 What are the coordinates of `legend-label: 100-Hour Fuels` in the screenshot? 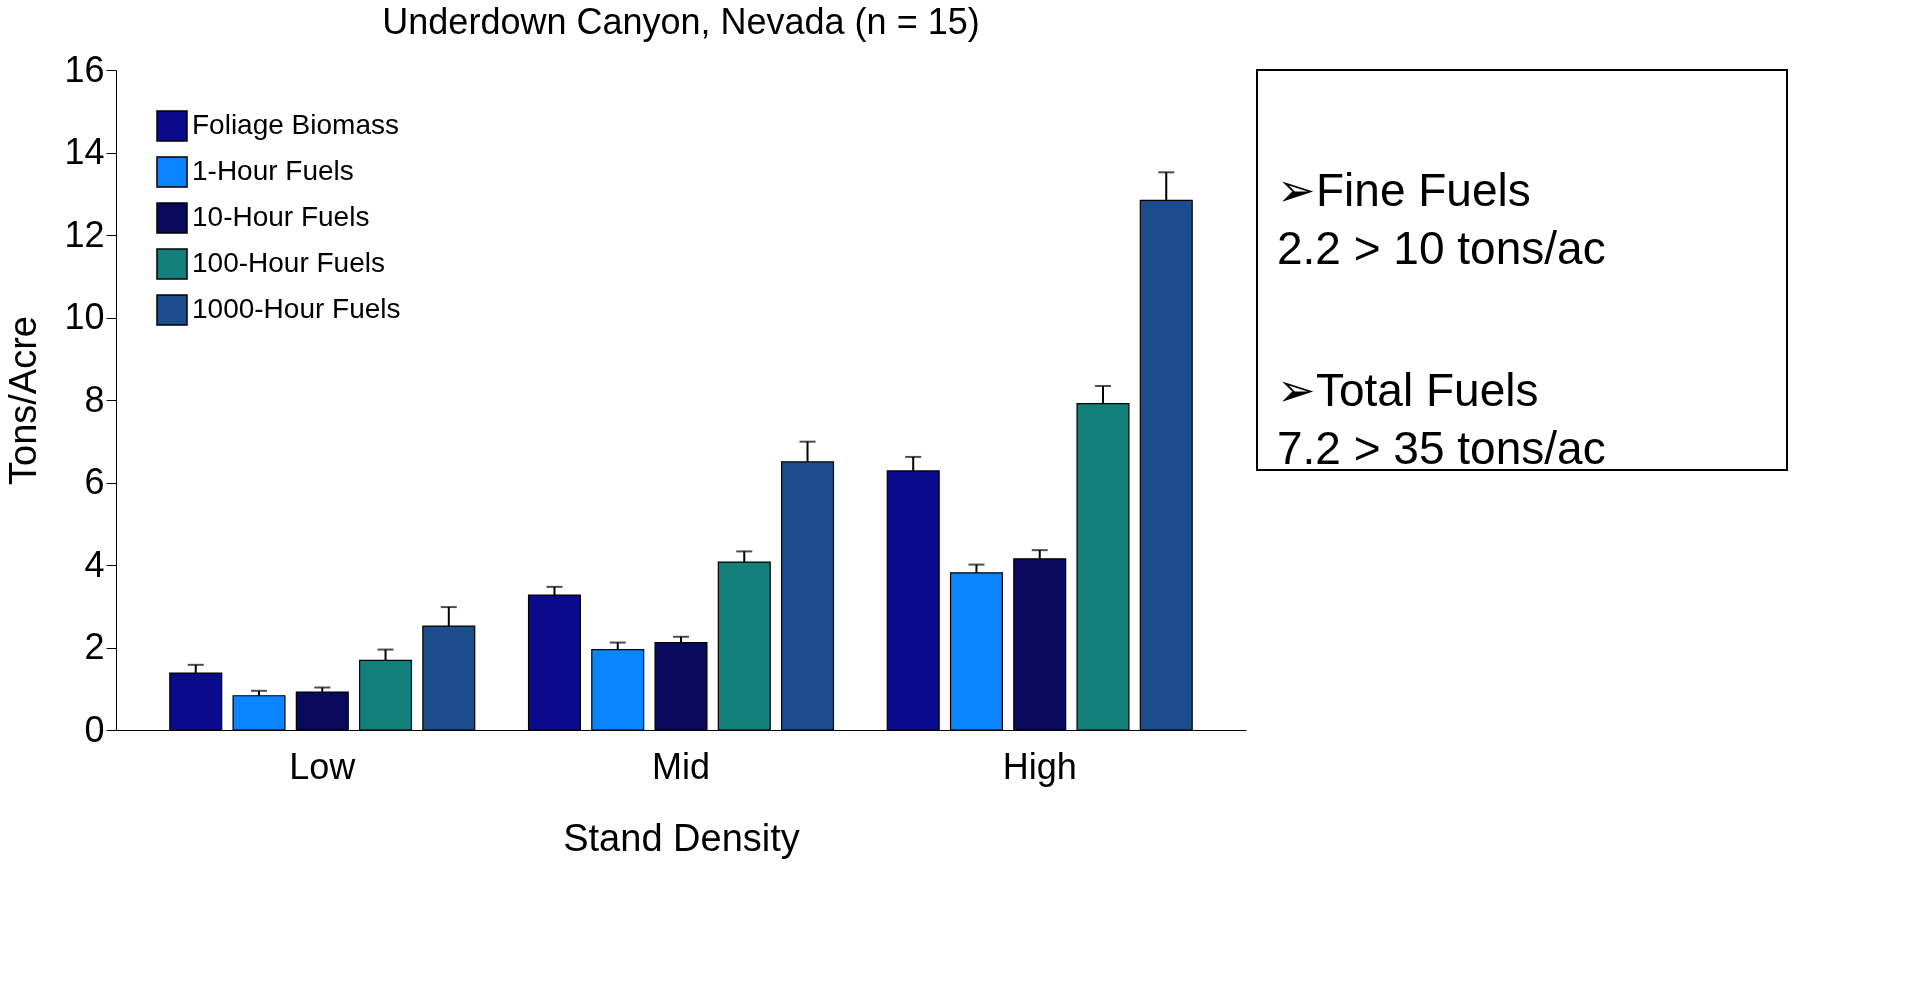 It's located at (288, 262).